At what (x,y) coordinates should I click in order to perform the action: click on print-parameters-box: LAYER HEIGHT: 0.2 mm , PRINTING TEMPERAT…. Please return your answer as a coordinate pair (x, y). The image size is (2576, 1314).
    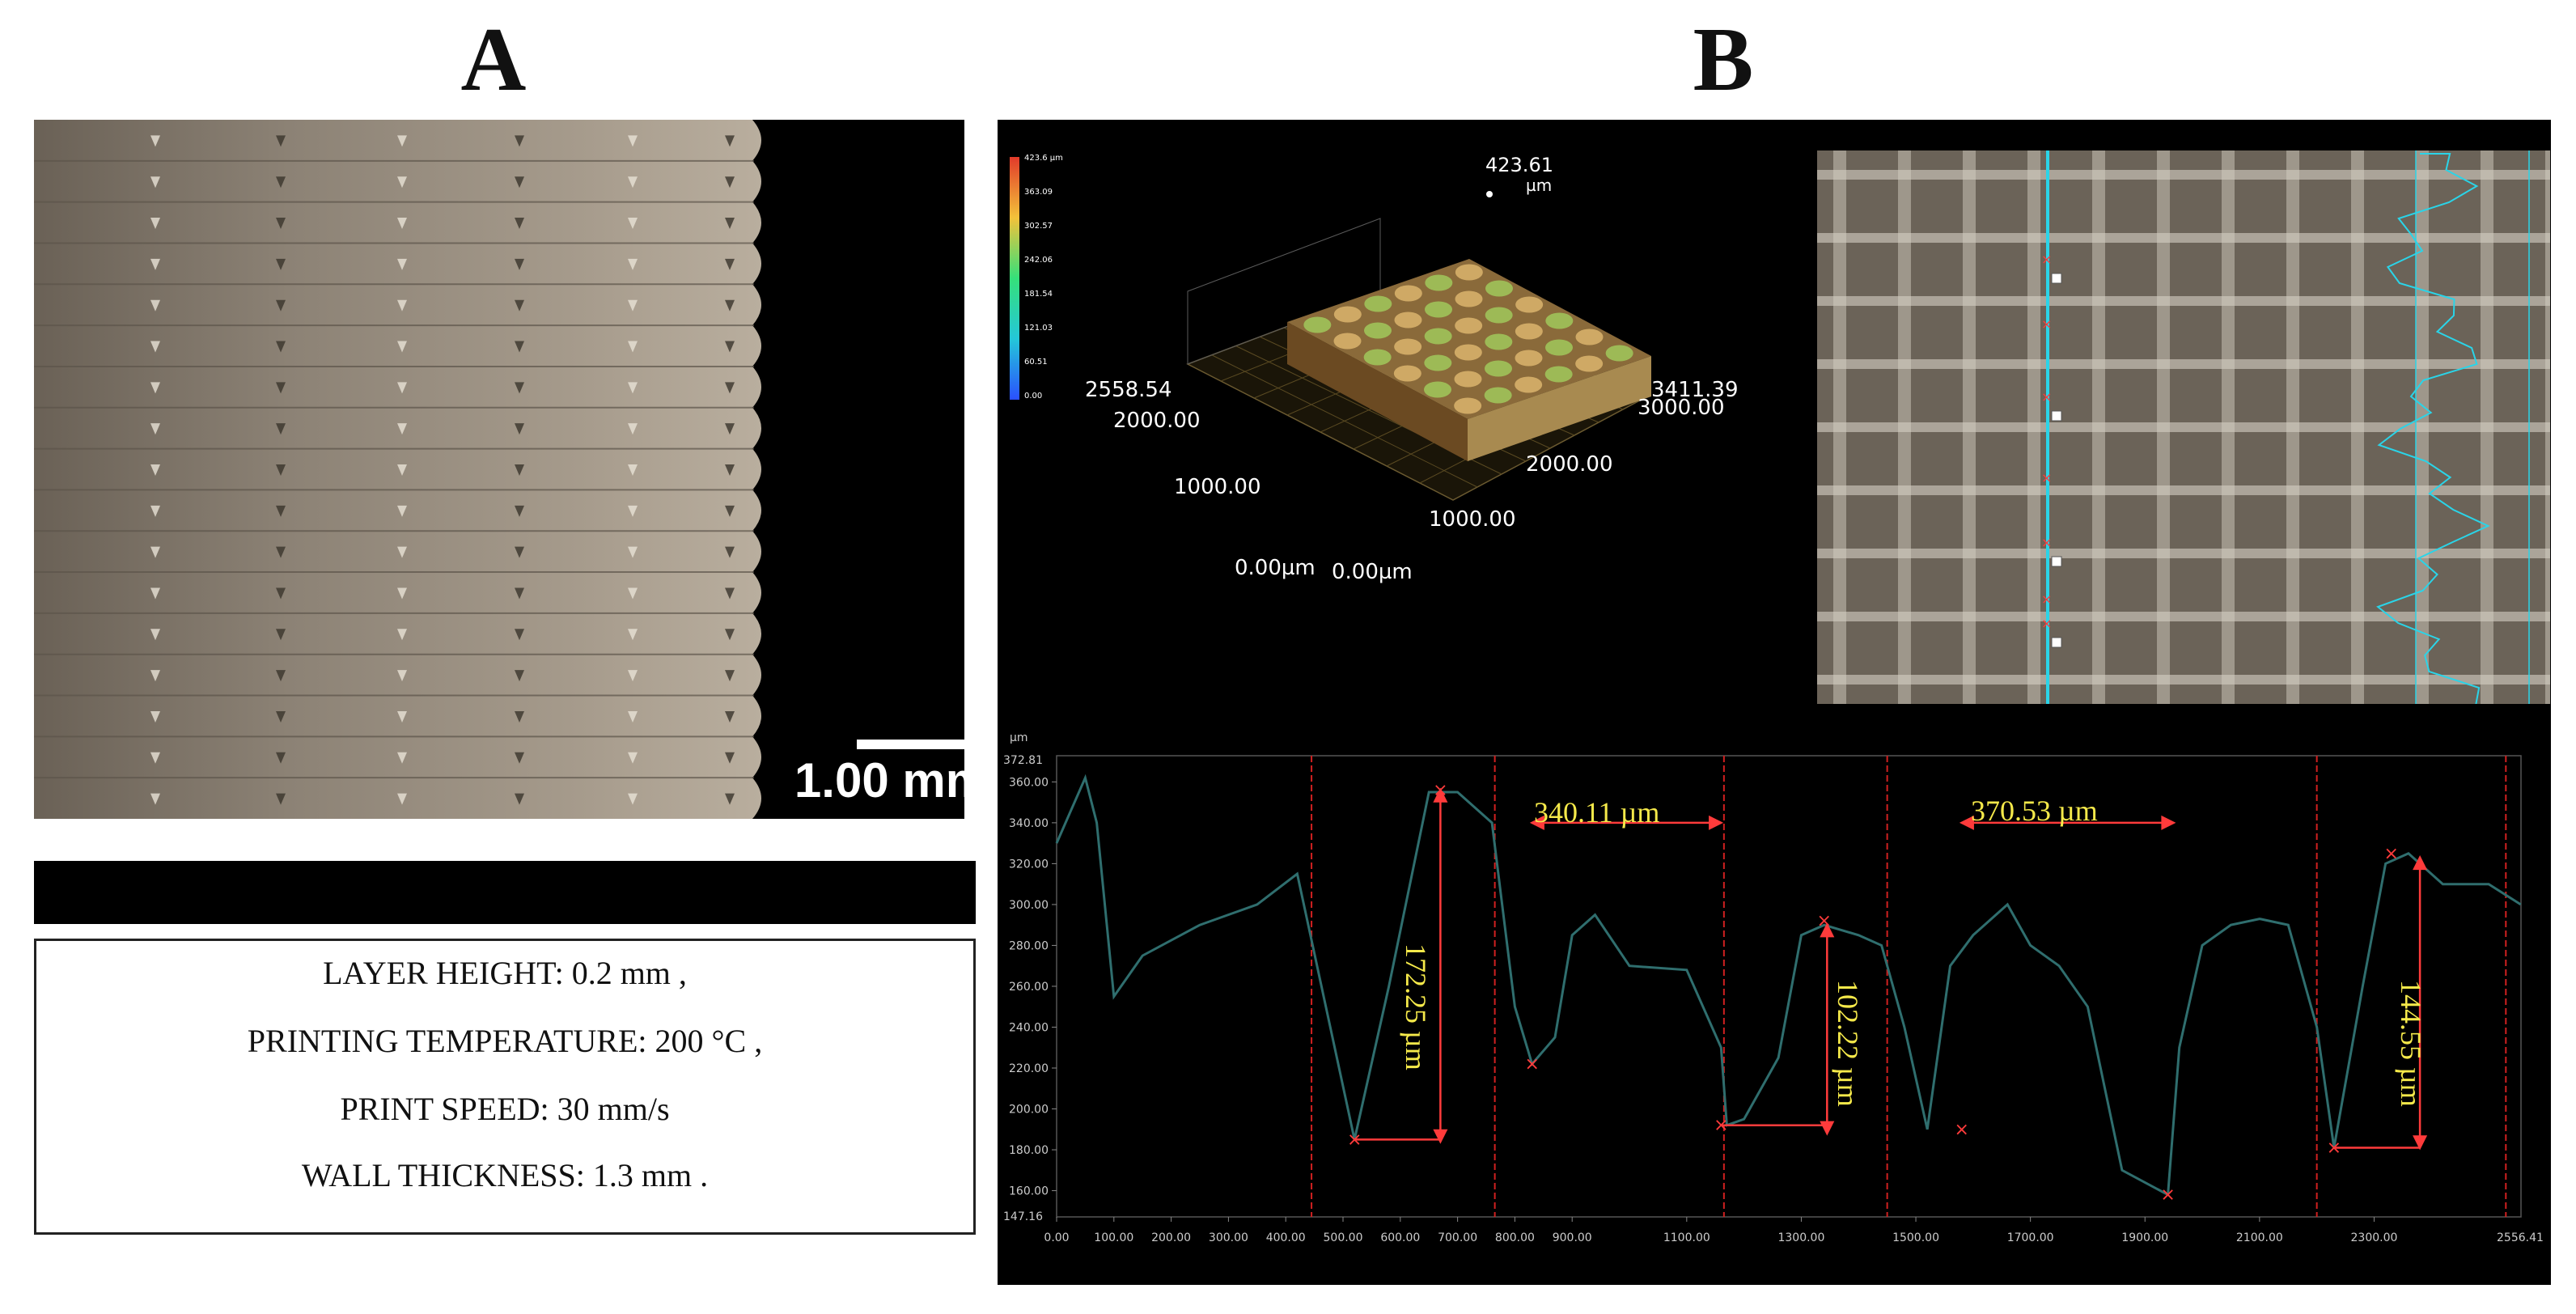
    Looking at the image, I should click on (505, 1087).